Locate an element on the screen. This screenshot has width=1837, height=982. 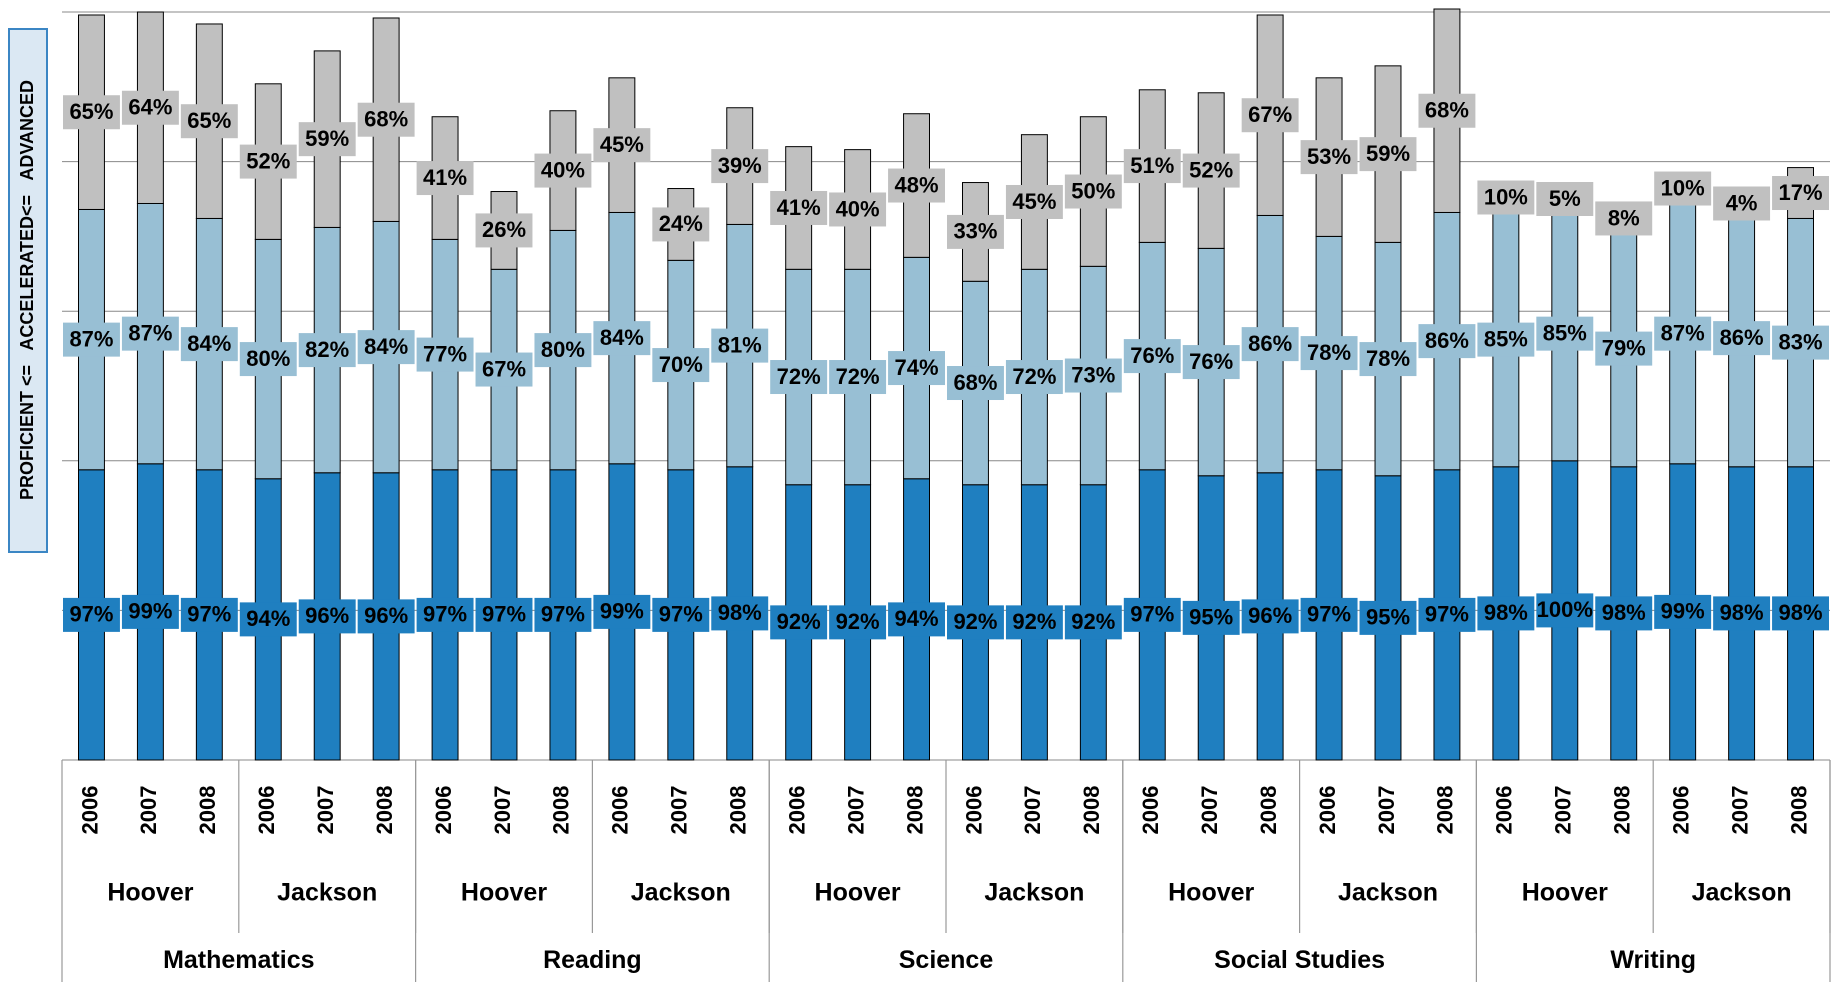
group-label: Jackson is located at coordinates (1388, 893).